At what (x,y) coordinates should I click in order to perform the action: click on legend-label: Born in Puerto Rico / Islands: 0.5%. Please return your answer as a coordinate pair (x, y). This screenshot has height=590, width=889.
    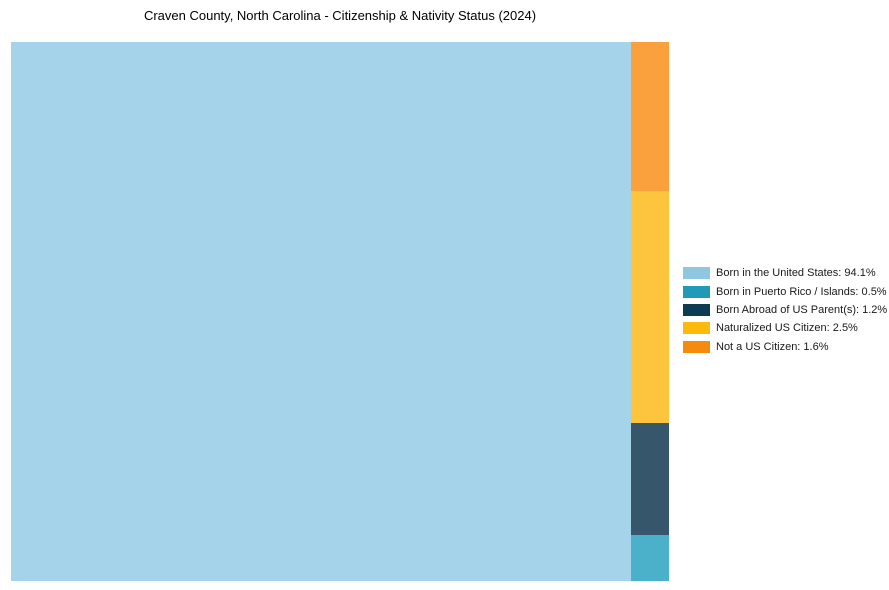
    Looking at the image, I should click on (801, 291).